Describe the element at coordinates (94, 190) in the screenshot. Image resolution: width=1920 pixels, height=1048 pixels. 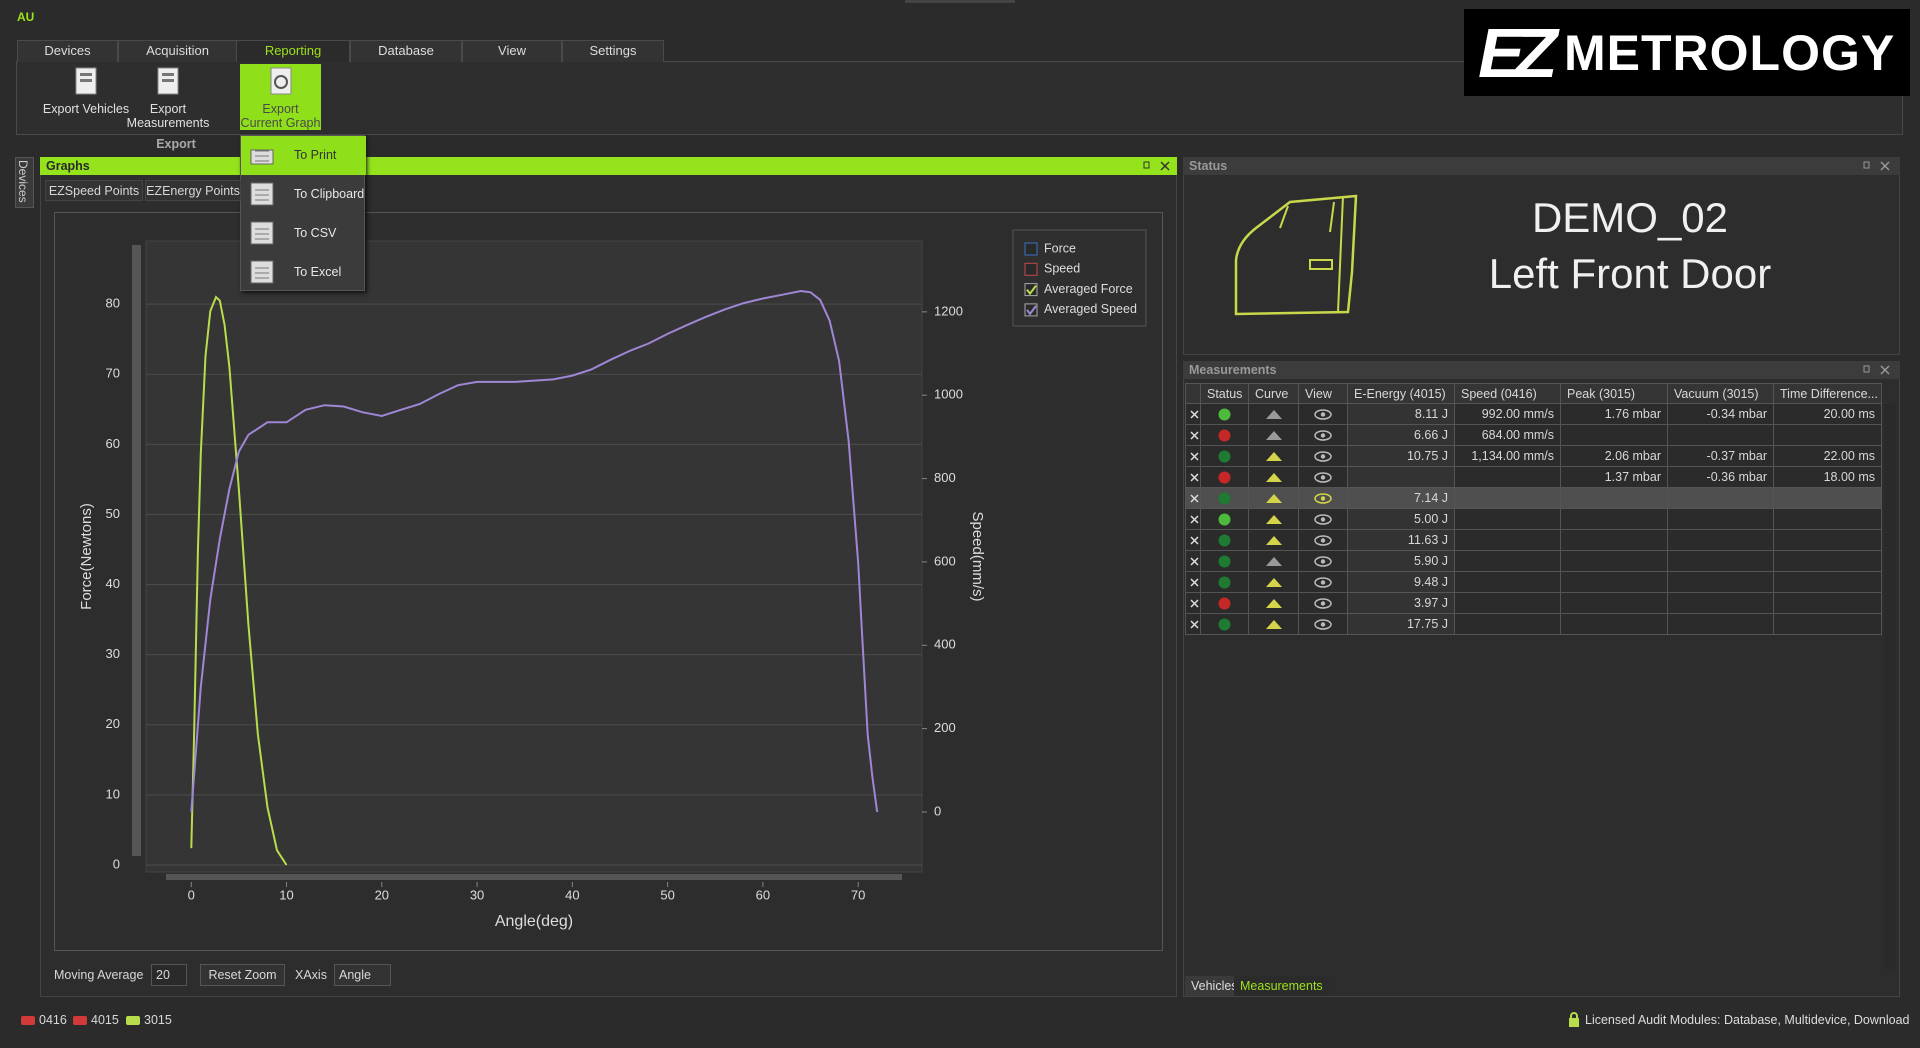
I see `graph-tab: EZSpeed Points` at that location.